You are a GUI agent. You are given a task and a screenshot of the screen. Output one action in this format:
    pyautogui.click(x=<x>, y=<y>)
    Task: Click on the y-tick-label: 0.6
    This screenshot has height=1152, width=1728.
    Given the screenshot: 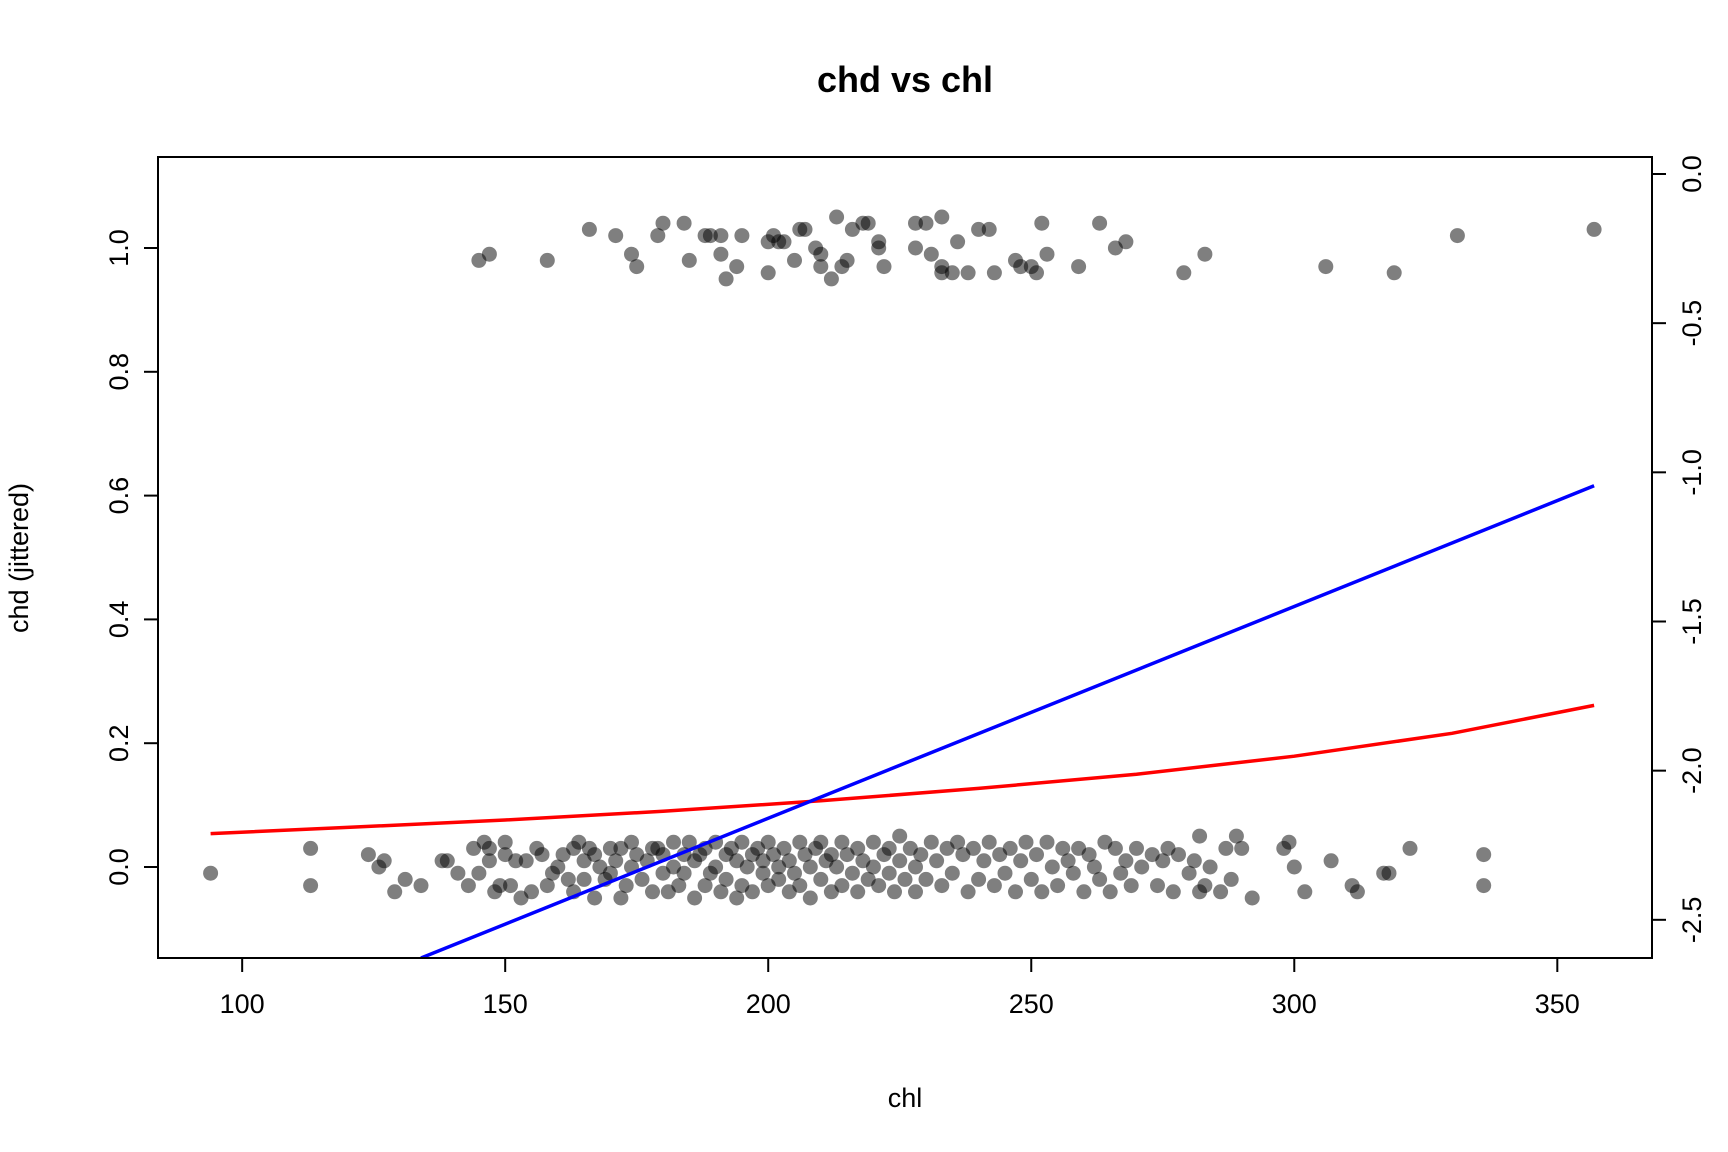 What is the action you would take?
    pyautogui.click(x=119, y=496)
    